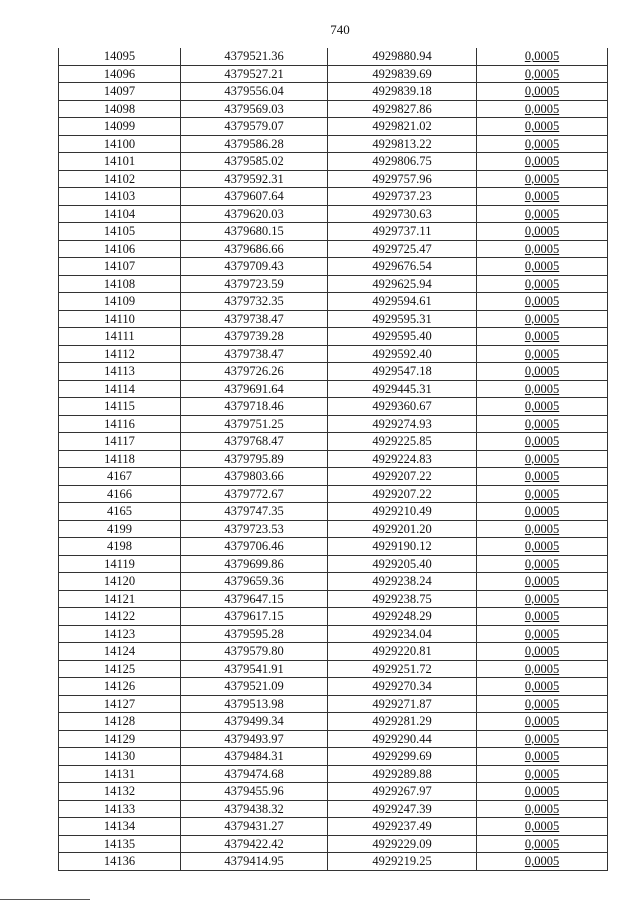 This screenshot has width=640, height=905. Describe the element at coordinates (402, 161) in the screenshot. I see `y-coordinate-cell: 4929806.75` at that location.